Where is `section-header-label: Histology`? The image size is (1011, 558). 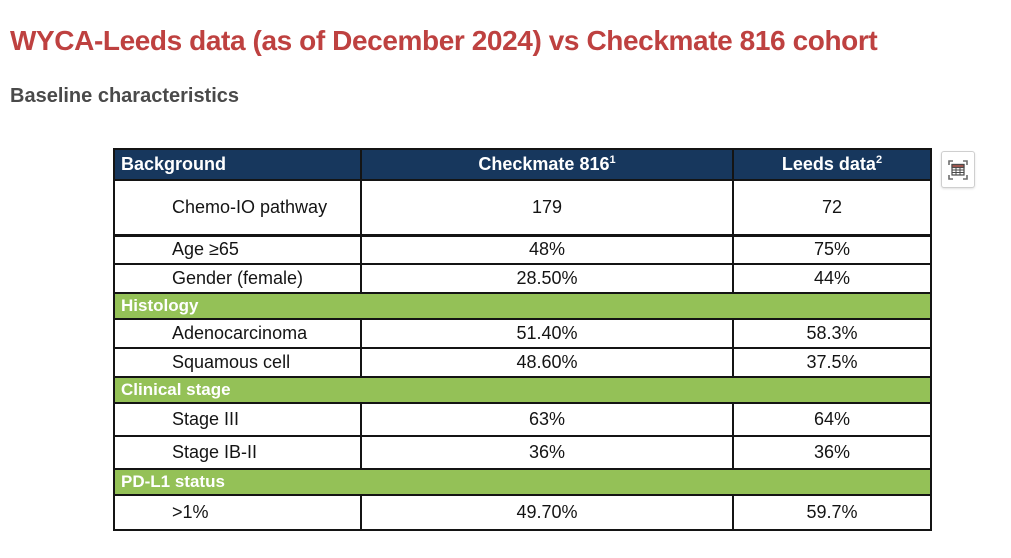 section-header-label: Histology is located at coordinates (522, 306).